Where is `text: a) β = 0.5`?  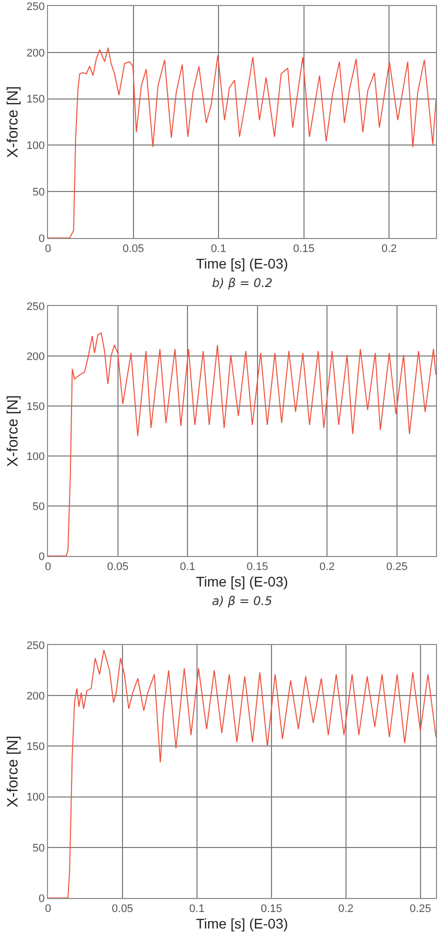
text: a) β = 0.5 is located at coordinates (242, 601).